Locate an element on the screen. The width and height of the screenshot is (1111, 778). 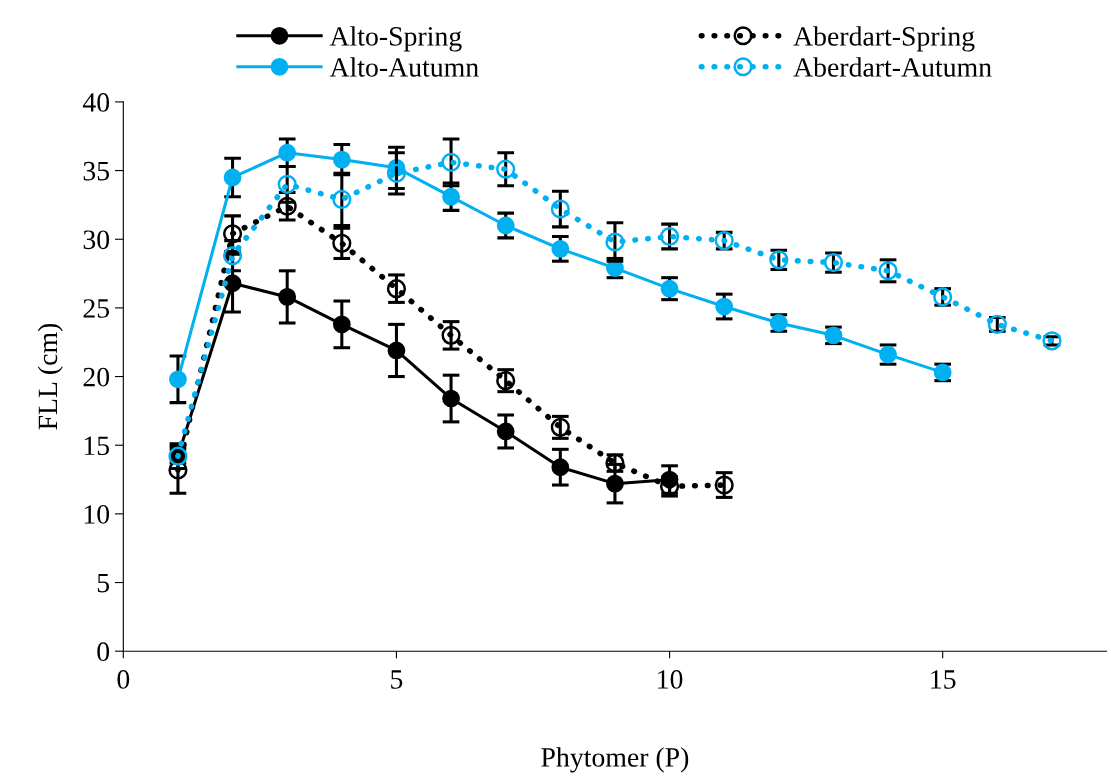
y-tick-label: 30 is located at coordinates (96, 240).